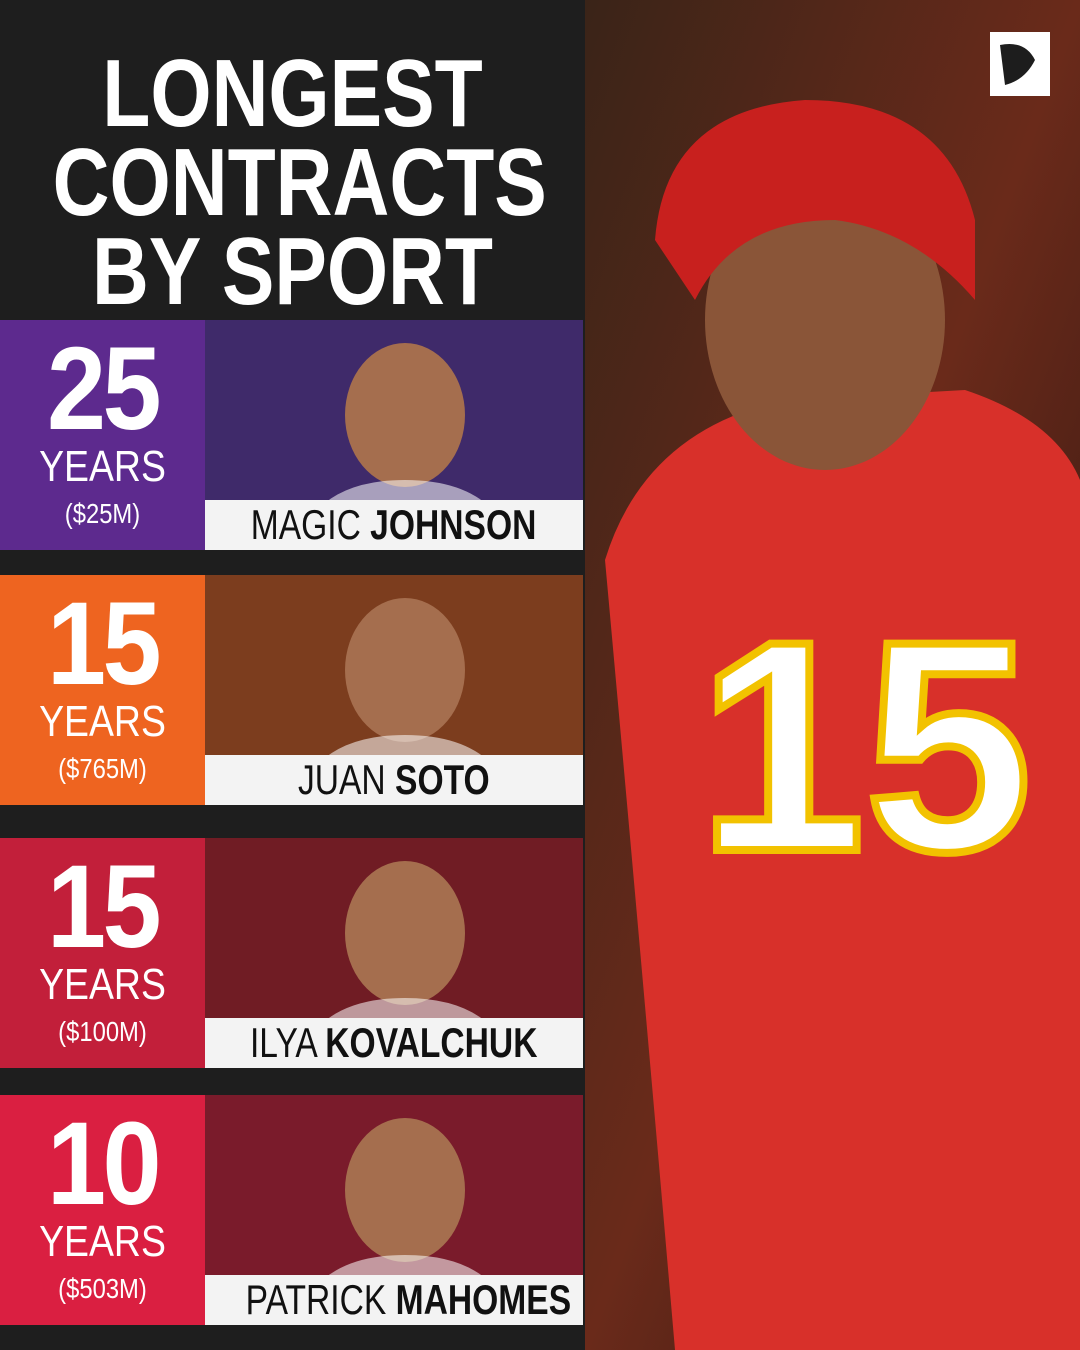 The width and height of the screenshot is (1080, 1350). I want to click on name-text: PATRICK MAHOMES, so click(408, 1300).